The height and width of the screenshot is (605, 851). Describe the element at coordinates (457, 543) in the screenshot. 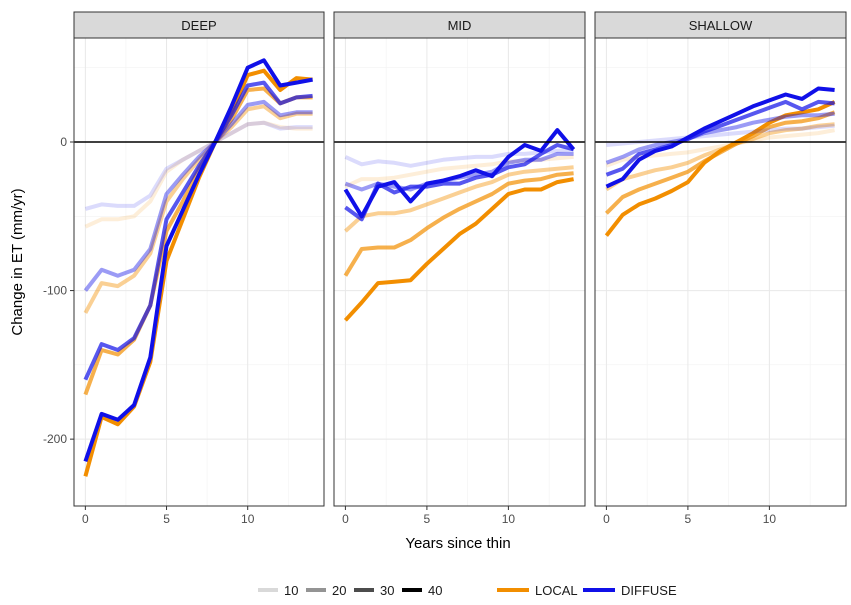

I see `x-axis-title: Years since thin` at that location.